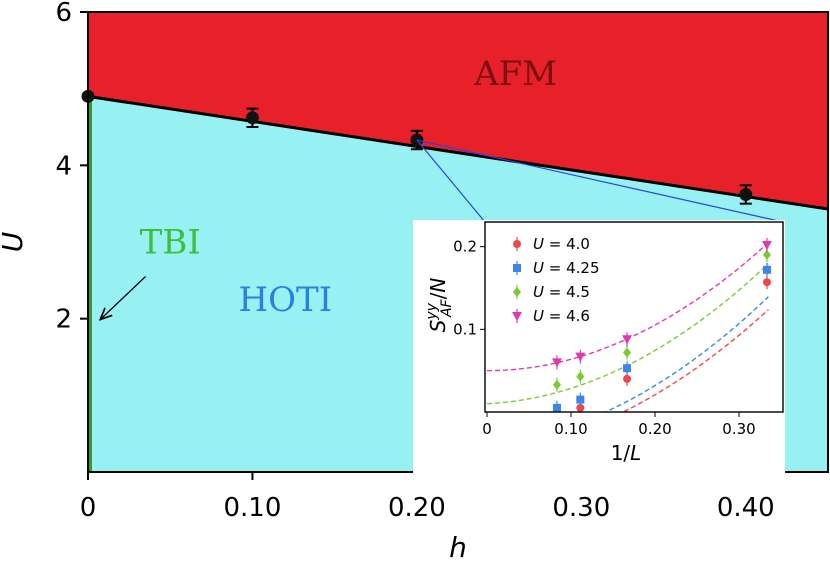 The width and height of the screenshot is (830, 563). Describe the element at coordinates (63, 14) in the screenshot. I see `y-tick-label: 6` at that location.